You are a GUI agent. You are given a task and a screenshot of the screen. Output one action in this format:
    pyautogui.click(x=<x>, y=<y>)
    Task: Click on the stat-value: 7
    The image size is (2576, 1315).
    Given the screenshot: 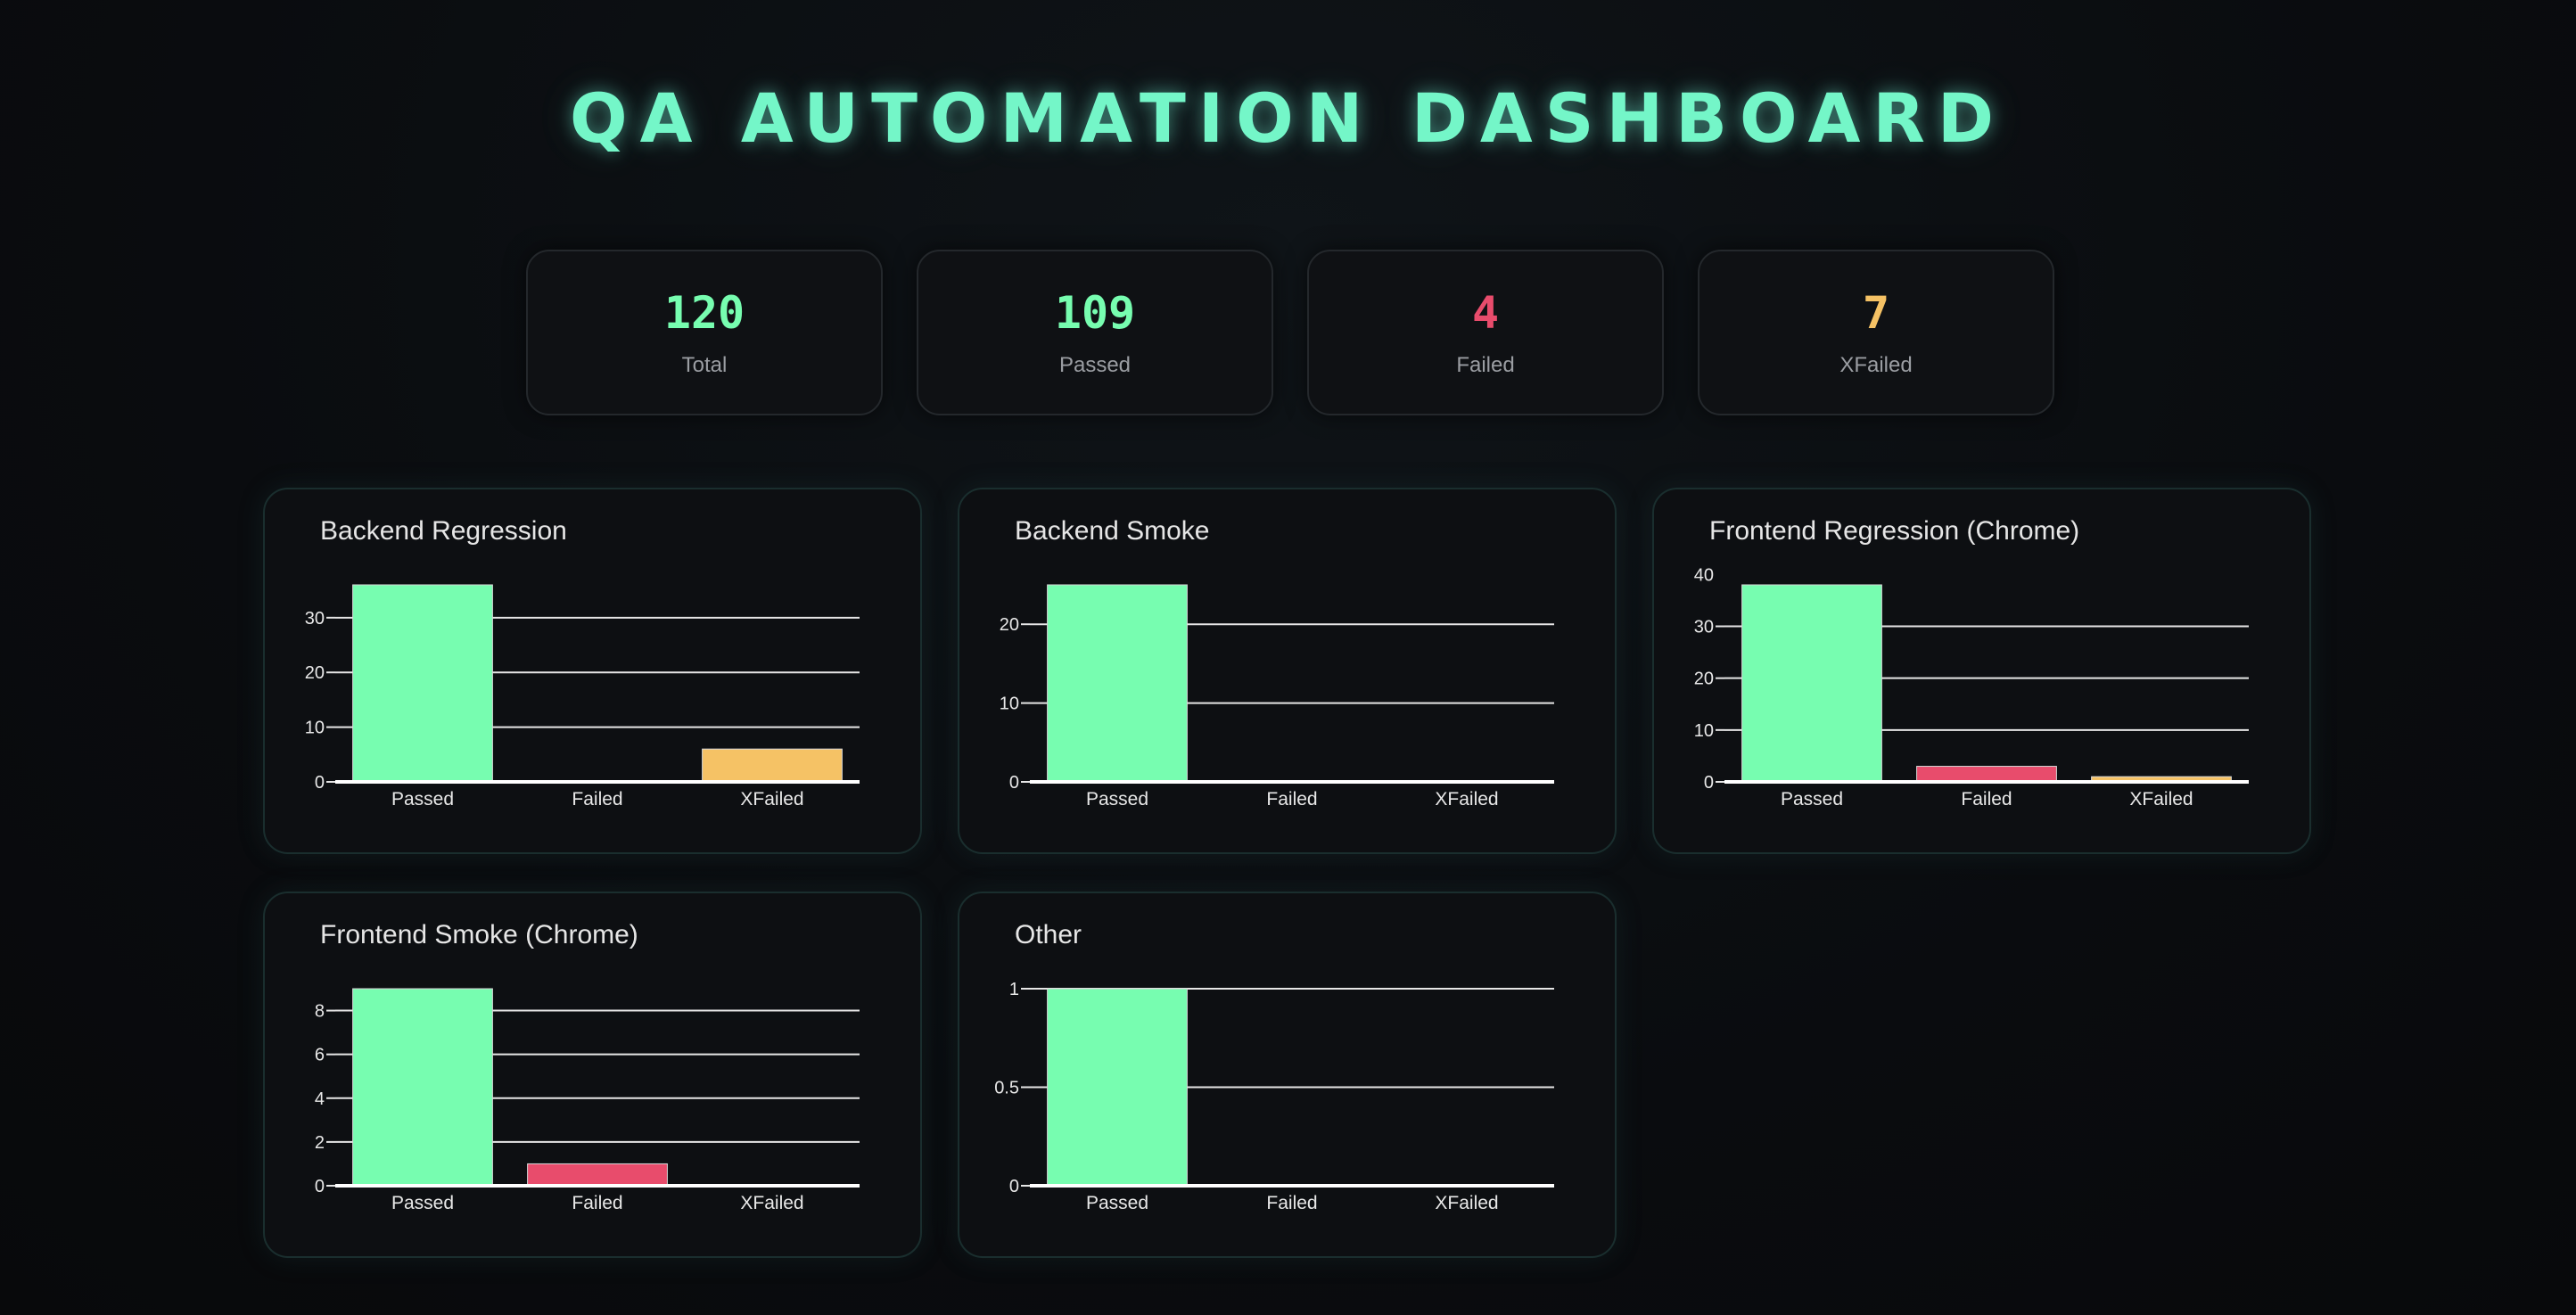 What is the action you would take?
    pyautogui.click(x=1876, y=313)
    